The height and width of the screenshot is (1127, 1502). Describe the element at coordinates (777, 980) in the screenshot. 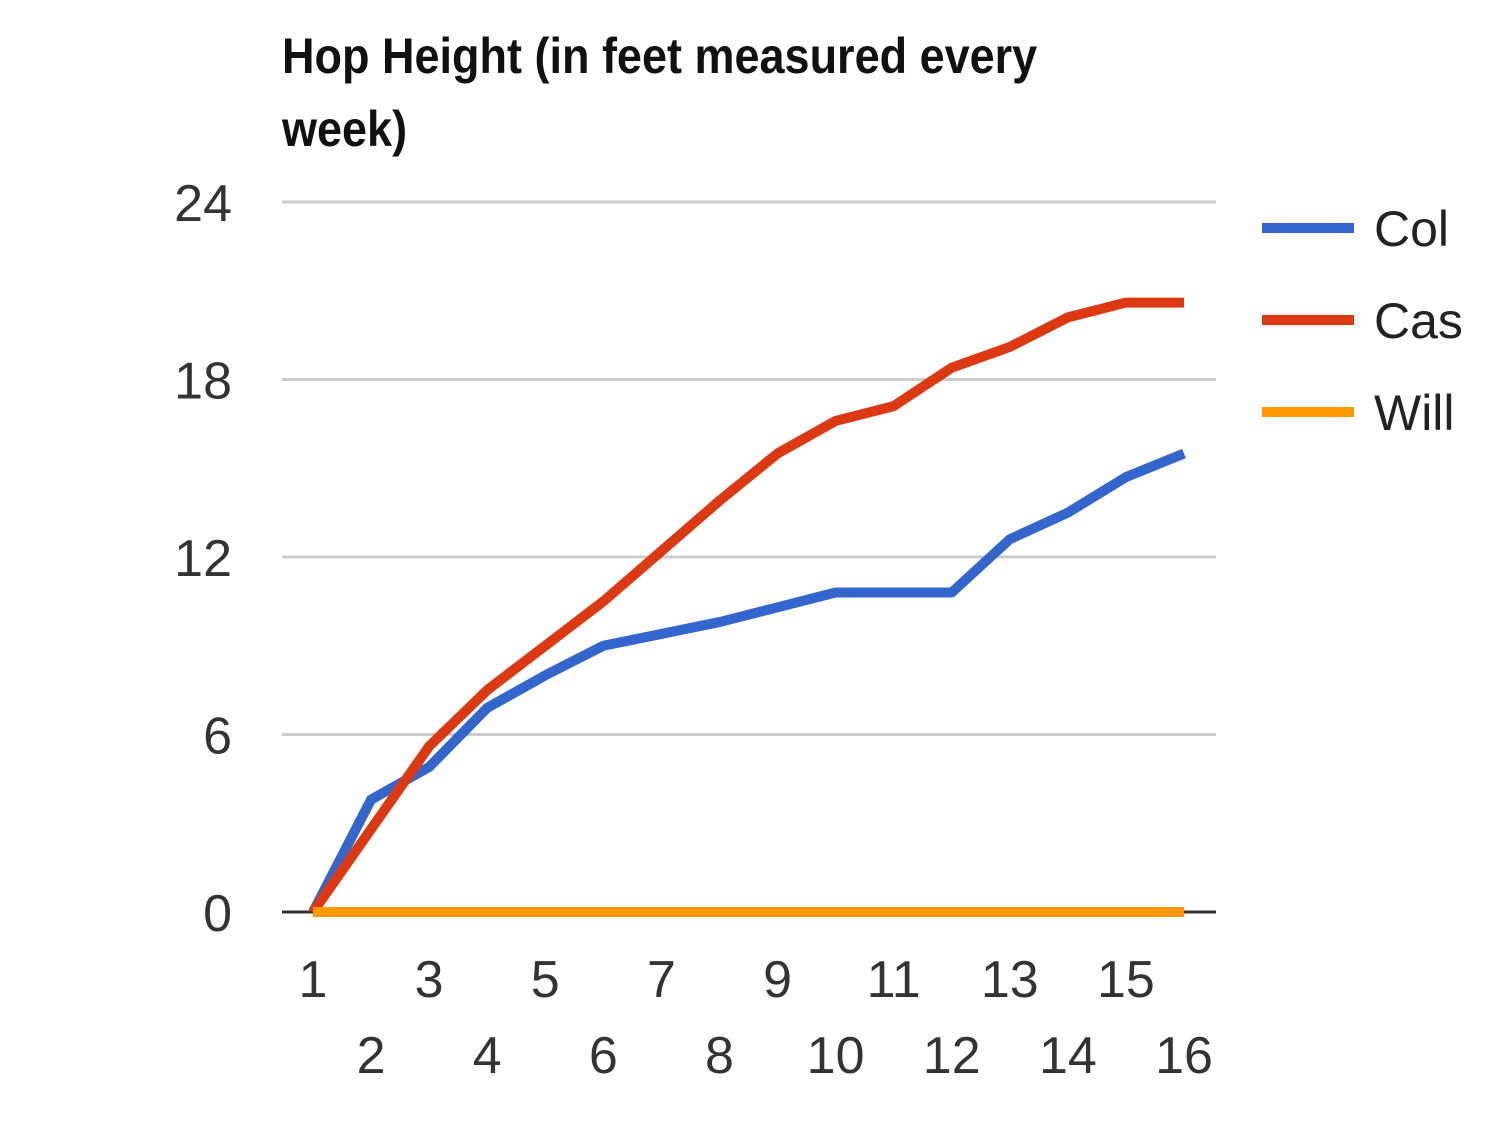

I see `x-tick-label-9: 9` at that location.